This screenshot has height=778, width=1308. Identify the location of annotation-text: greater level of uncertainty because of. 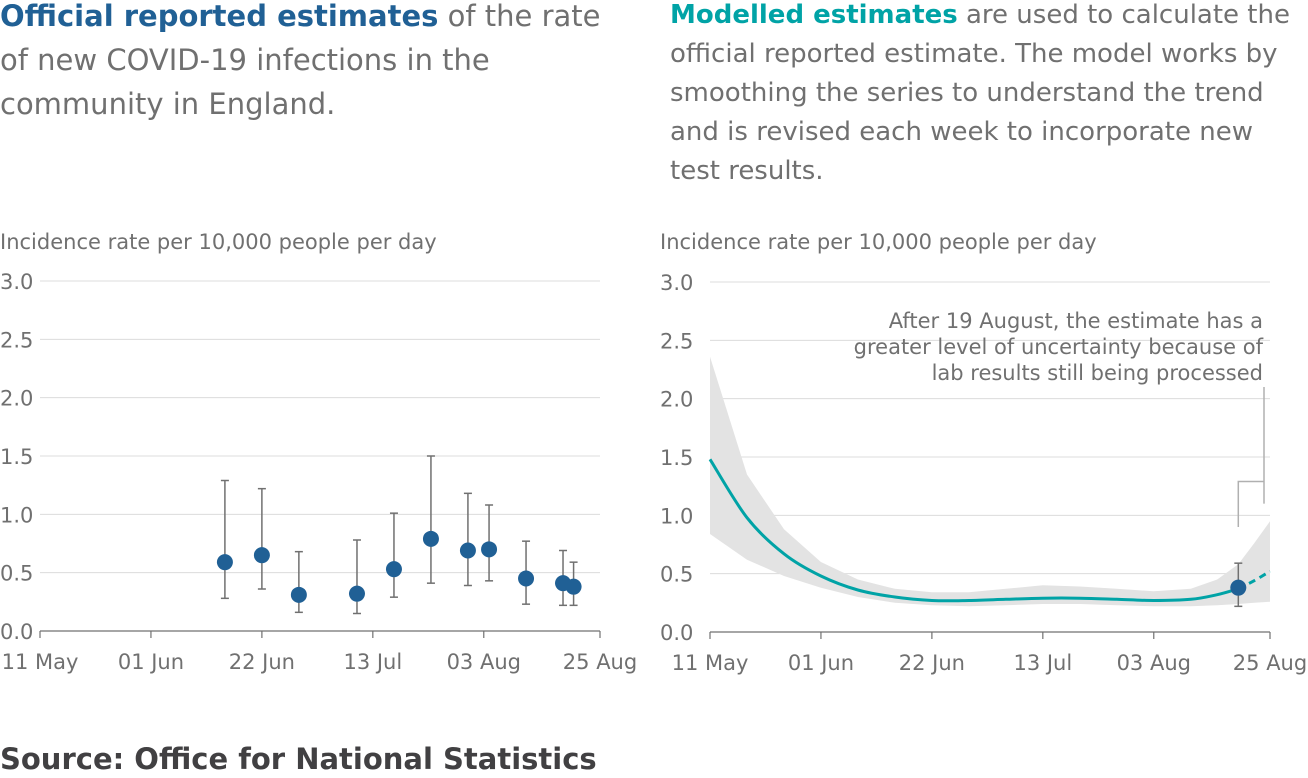
(1059, 347).